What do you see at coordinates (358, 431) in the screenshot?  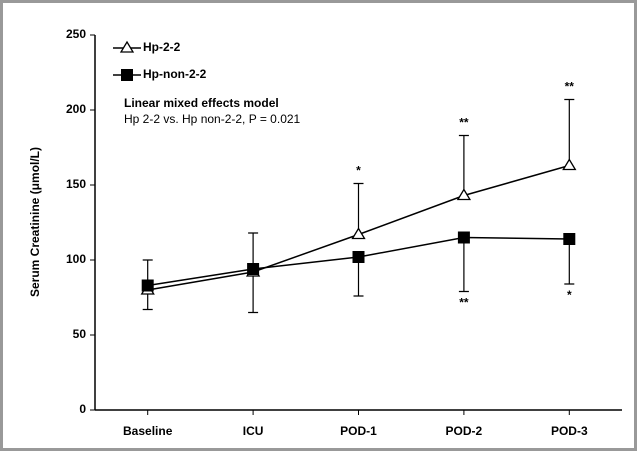 I see `x-tick-label: POD-1` at bounding box center [358, 431].